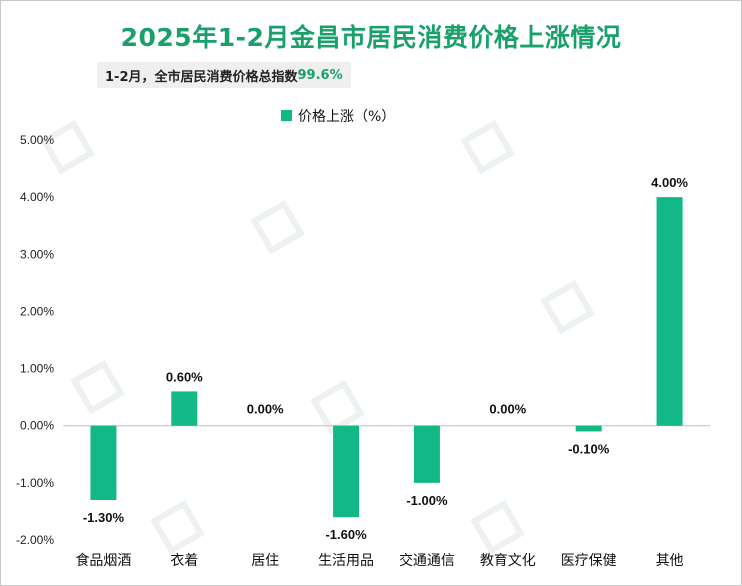 The width and height of the screenshot is (742, 586). Describe the element at coordinates (37, 311) in the screenshot. I see `y-tick-label: 2.00%` at that location.